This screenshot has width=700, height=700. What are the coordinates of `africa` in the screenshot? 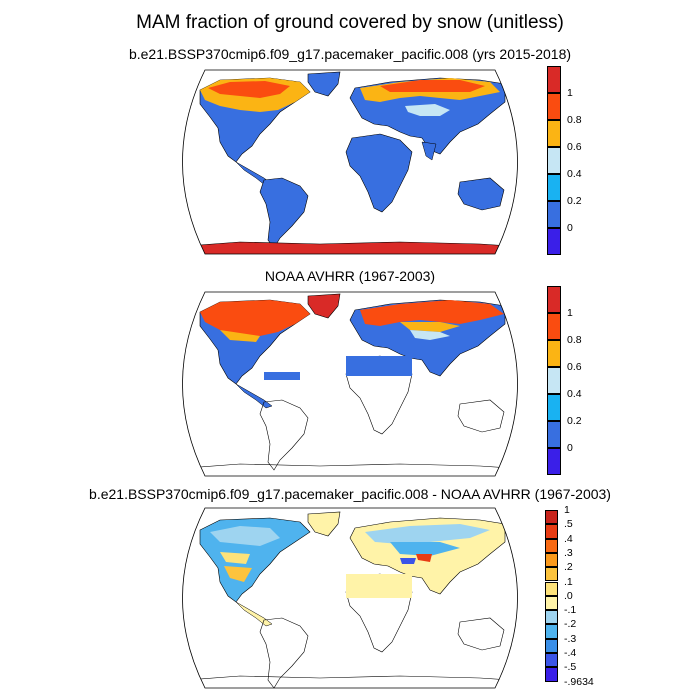 It's located at (379, 173).